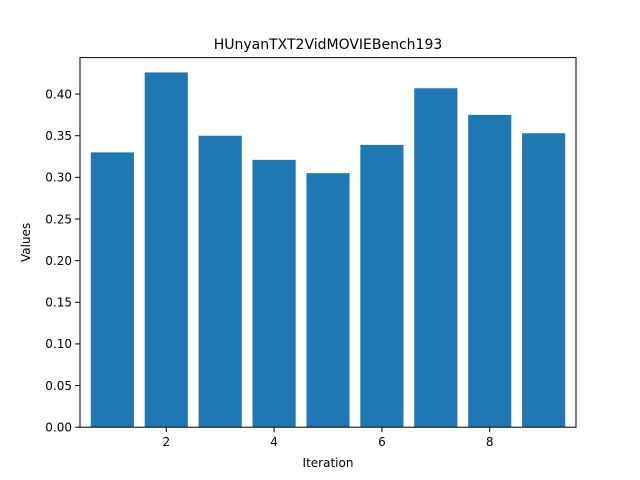 The height and width of the screenshot is (480, 640). Describe the element at coordinates (58, 344) in the screenshot. I see `y-tick-label: 0.10` at that location.